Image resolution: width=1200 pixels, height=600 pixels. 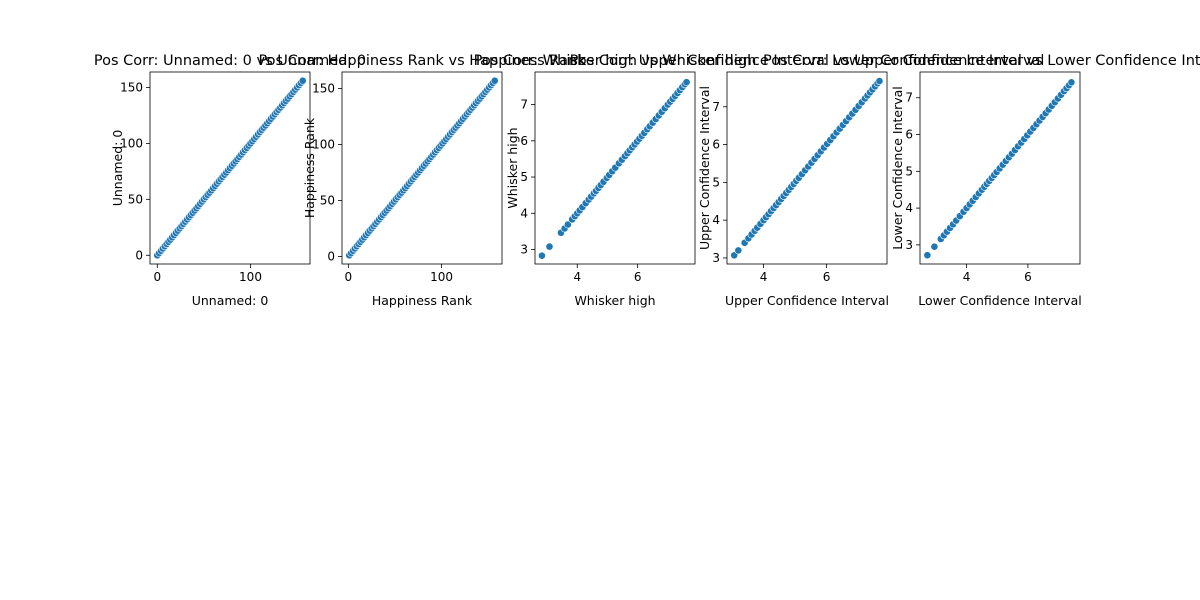 I want to click on y-axis-label: Upper Confidence Interval, so click(x=704, y=168).